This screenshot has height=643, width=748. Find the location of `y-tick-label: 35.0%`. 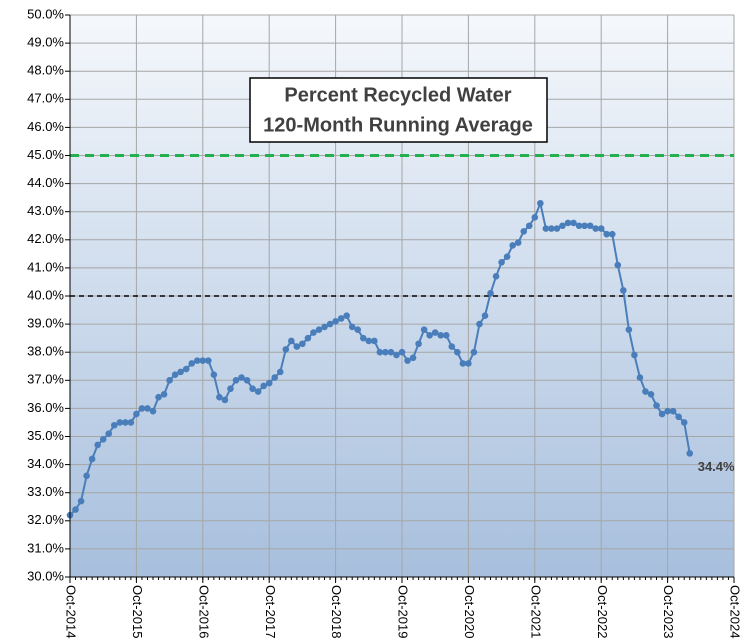

y-tick-label: 35.0% is located at coordinates (45, 435).